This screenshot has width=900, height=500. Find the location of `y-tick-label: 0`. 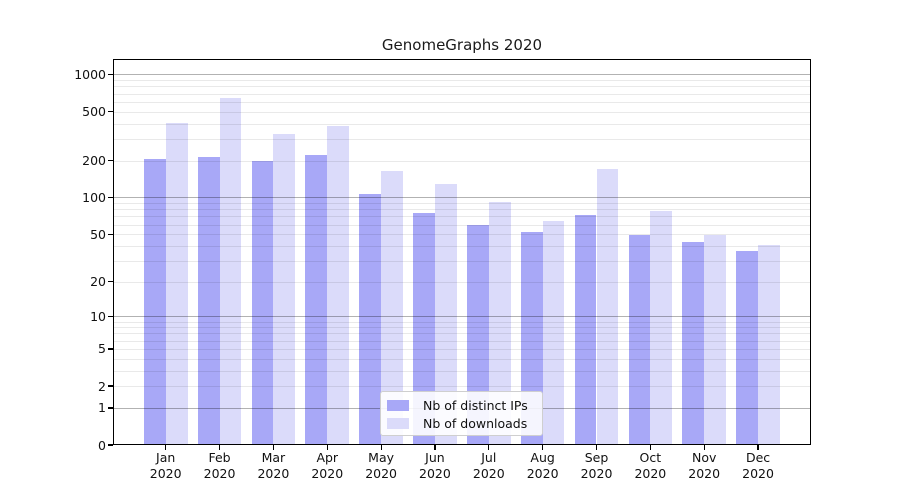

y-tick-label: 0 is located at coordinates (102, 445).